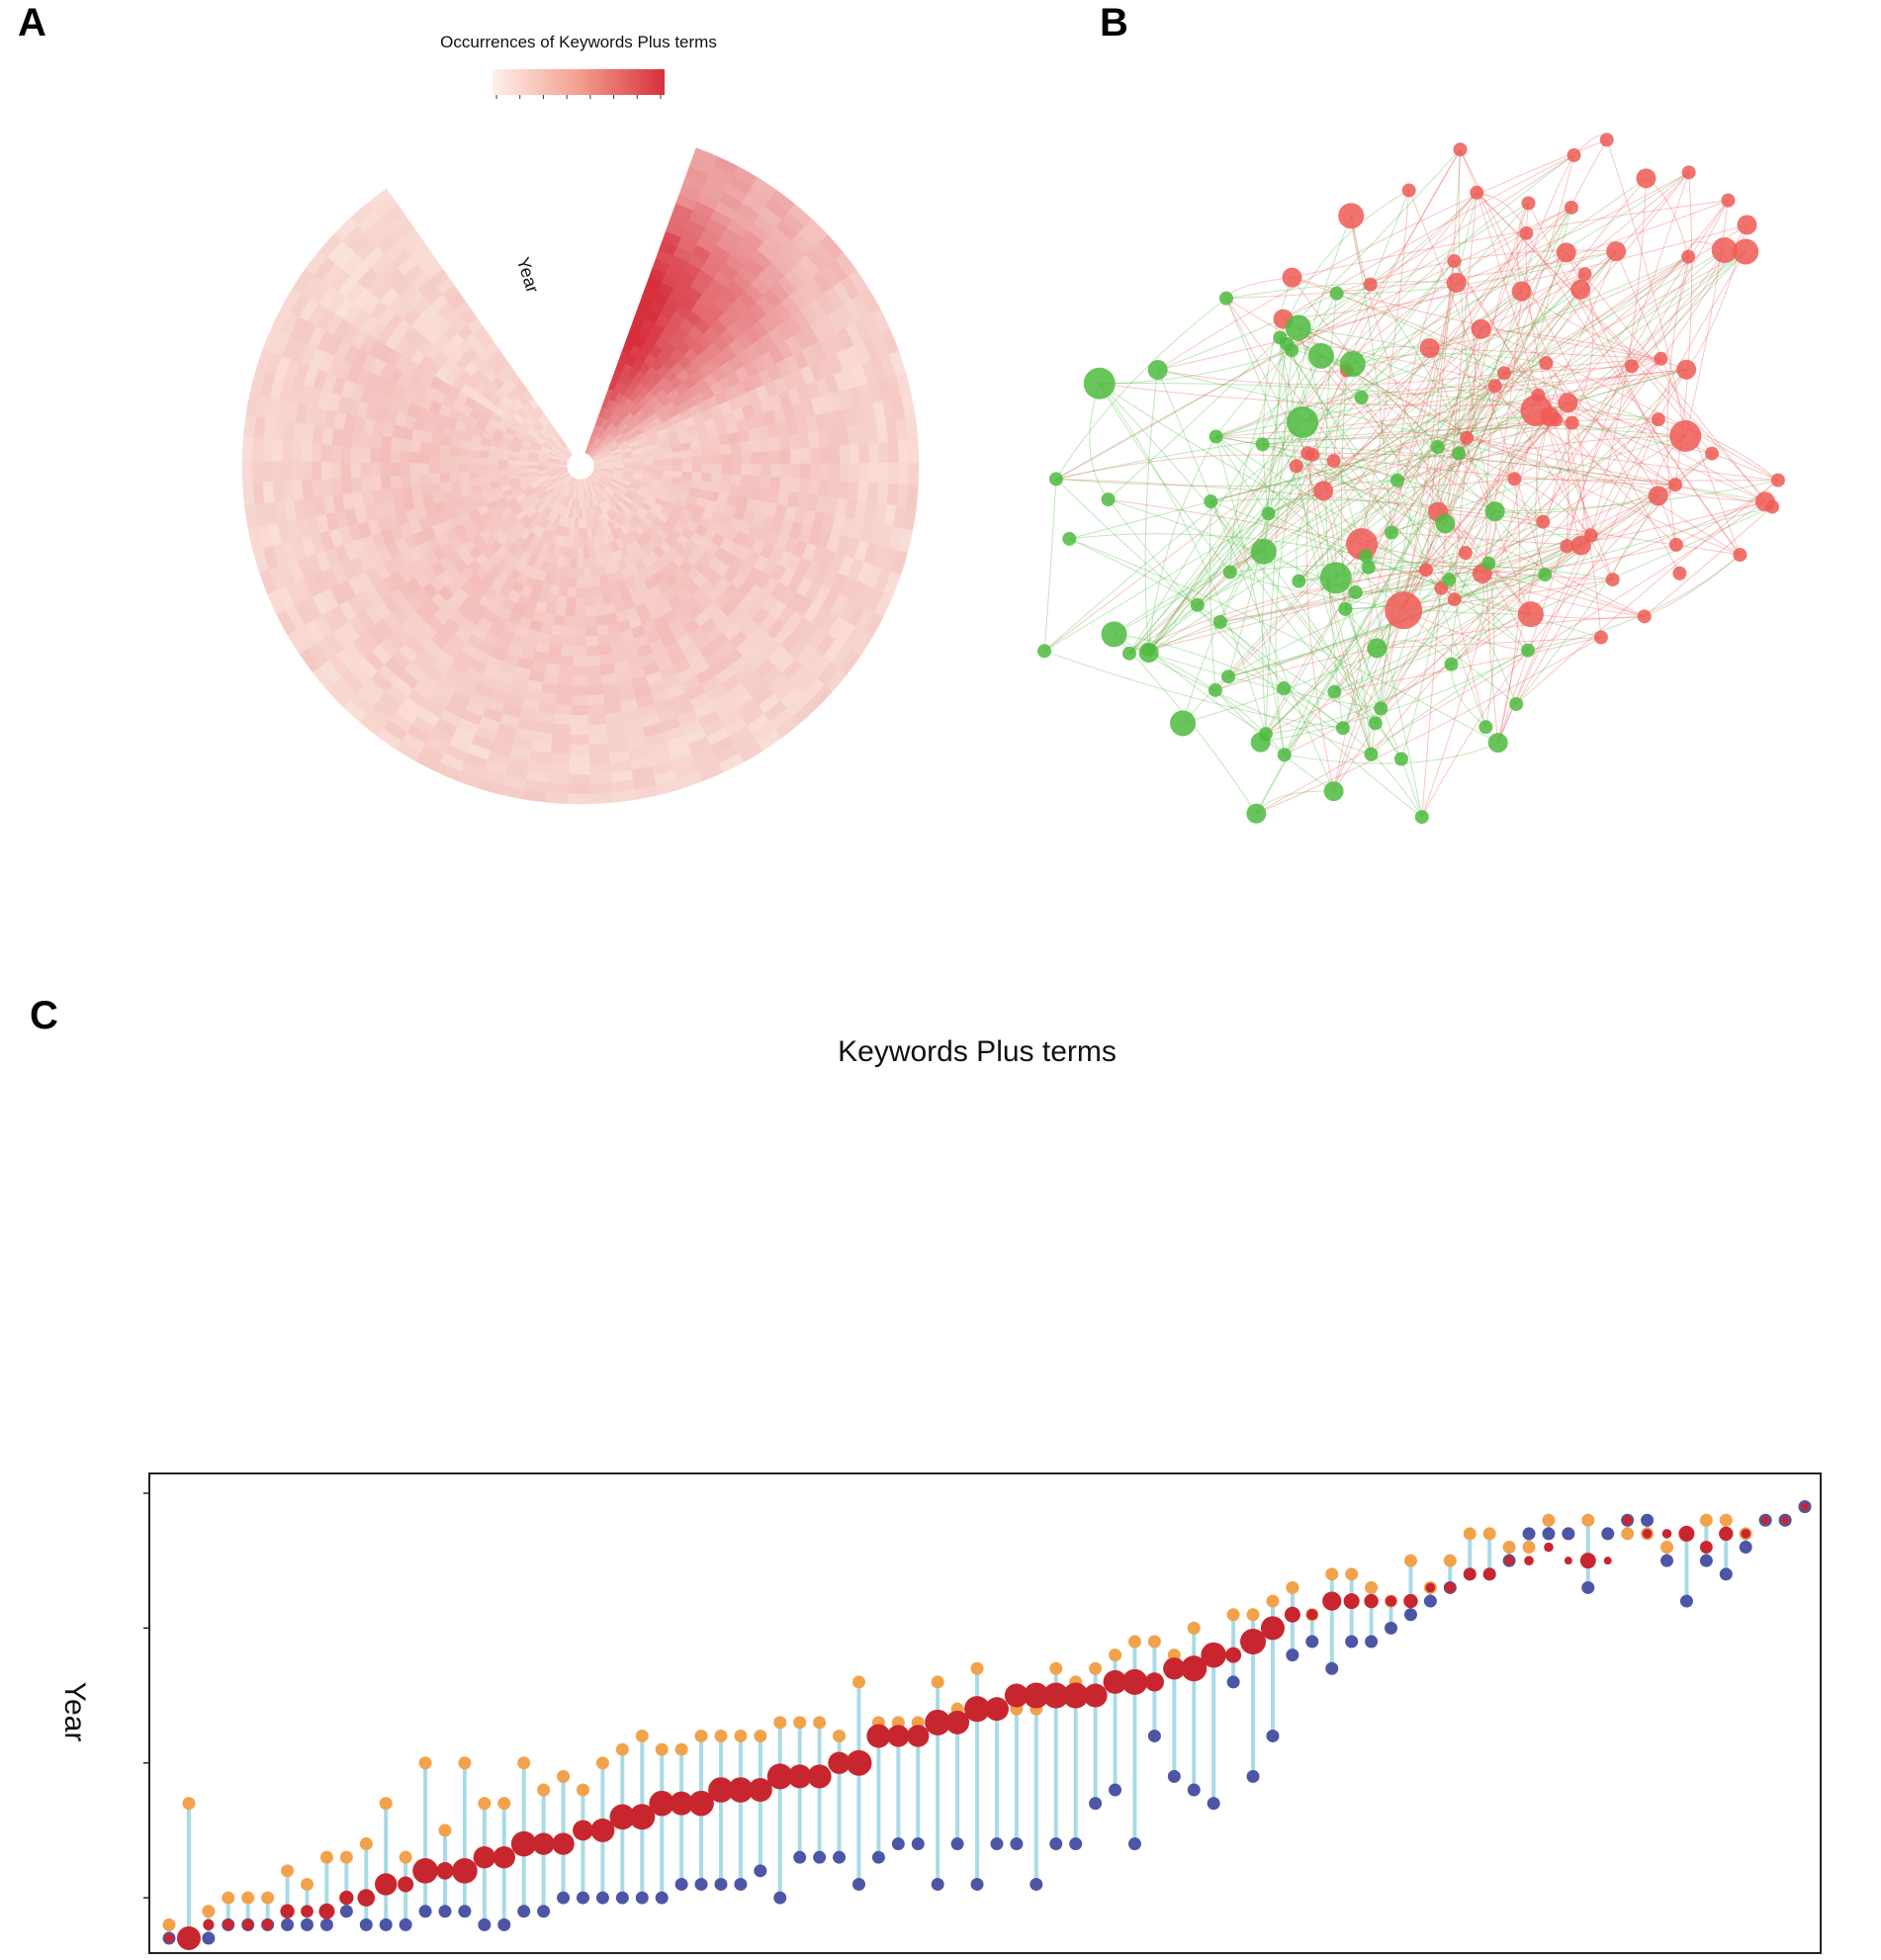  What do you see at coordinates (579, 82) in the screenshot?
I see `heatmap-legend-colorbar` at bounding box center [579, 82].